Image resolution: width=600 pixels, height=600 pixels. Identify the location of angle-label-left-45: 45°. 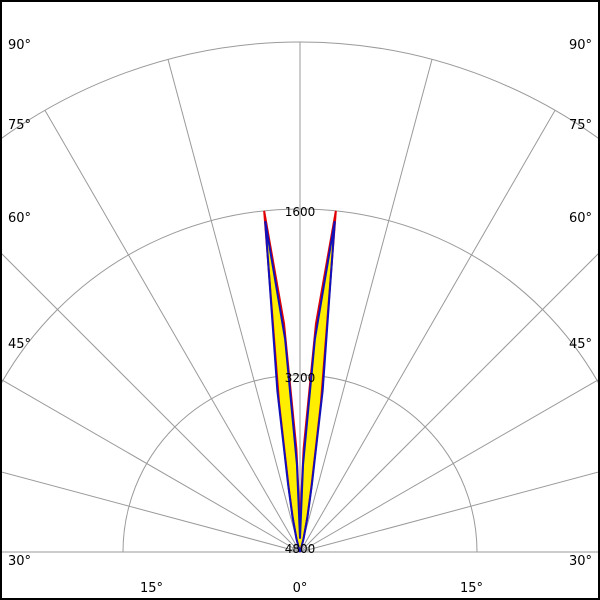
(19, 344).